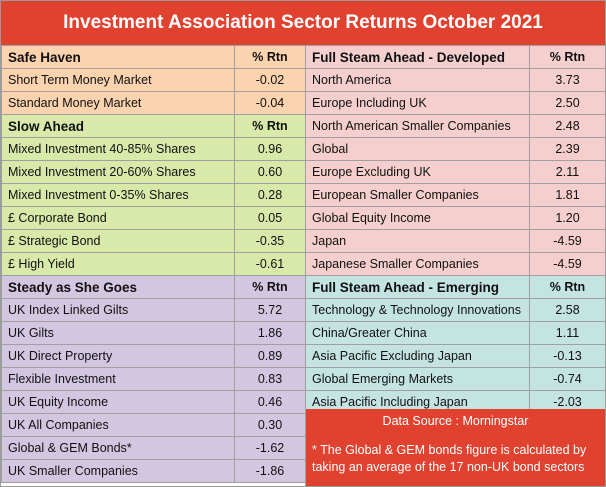  I want to click on table-row: UK Index Linked Gilts 5.72, so click(153, 310).